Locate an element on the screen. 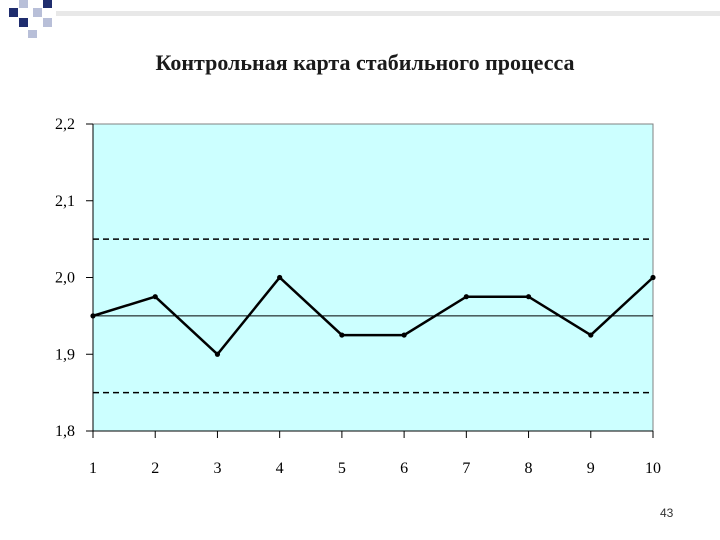 Image resolution: width=720 pixels, height=540 pixels. x-tick-label: 1 is located at coordinates (93, 468).